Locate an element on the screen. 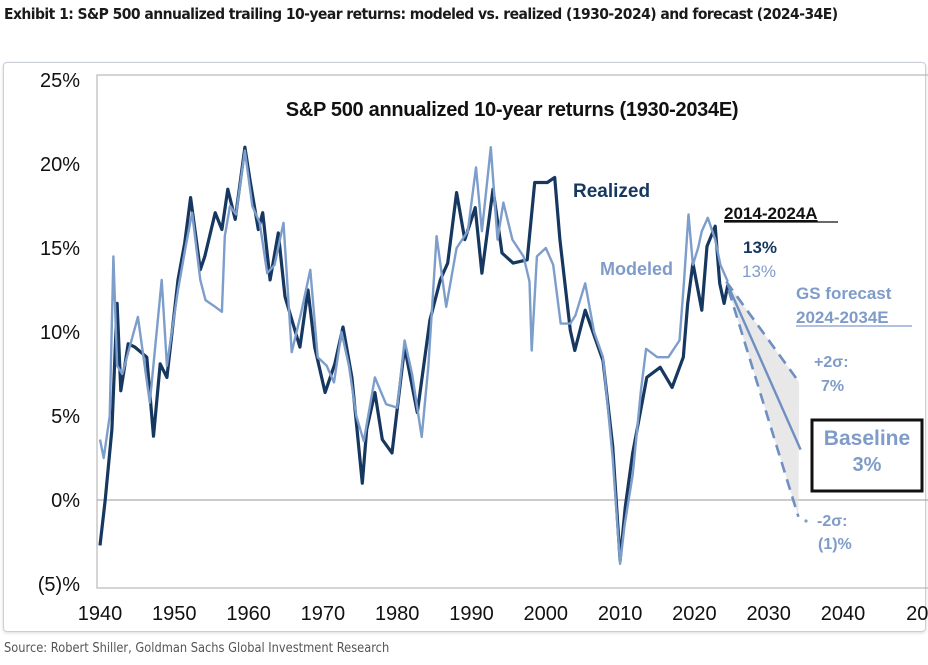 This screenshot has height=665, width=928. y-tick-label: 0% is located at coordinates (65, 501).